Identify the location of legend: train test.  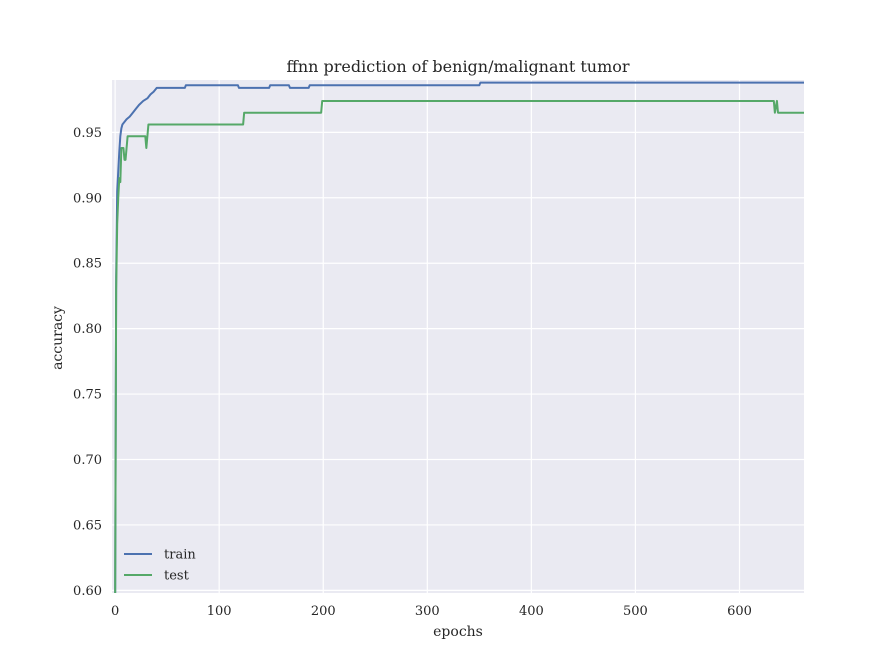
(160, 566).